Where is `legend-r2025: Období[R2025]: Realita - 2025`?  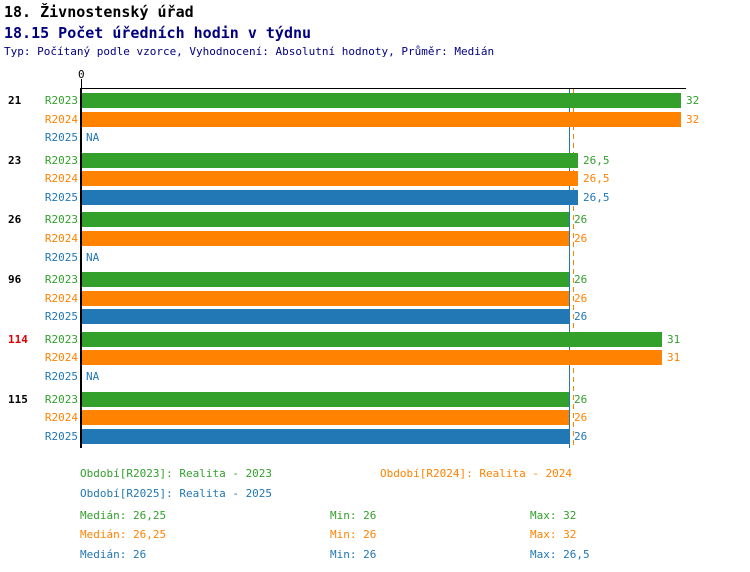
legend-r2025: Období[R2025]: Realita - 2025 is located at coordinates (176, 493).